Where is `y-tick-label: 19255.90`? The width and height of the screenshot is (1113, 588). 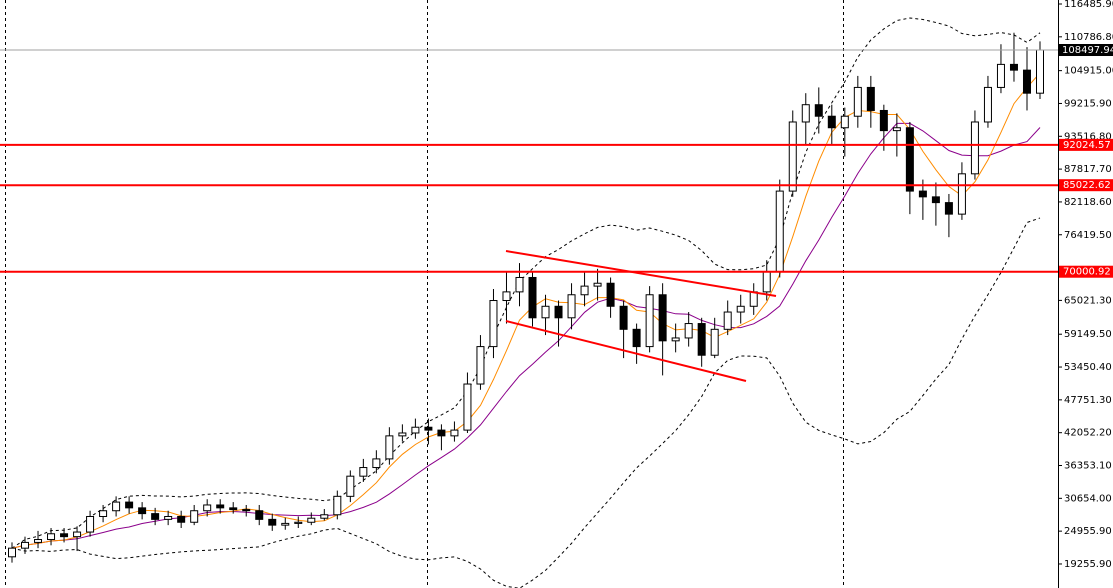
y-tick-label: 19255.90 is located at coordinates (1088, 564).